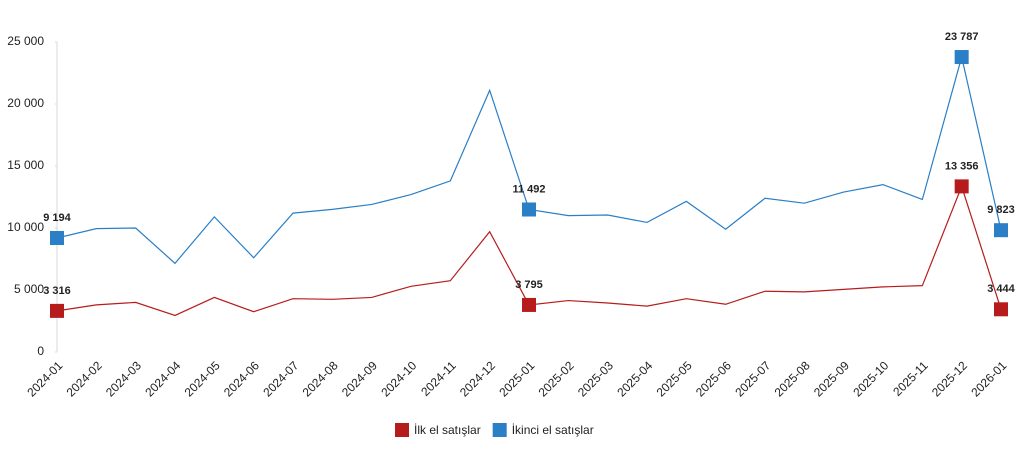 The image size is (1024, 453). I want to click on y-tick-label: 0, so click(40, 351).